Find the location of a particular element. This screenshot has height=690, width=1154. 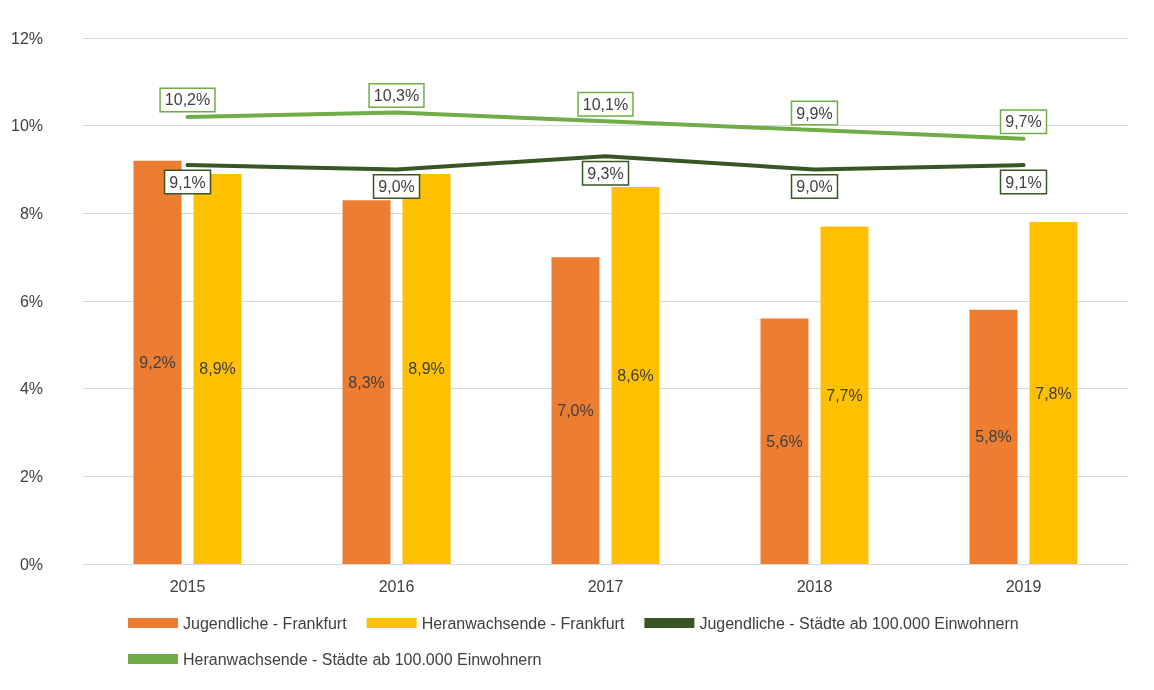

data-label: 5,6% is located at coordinates (784, 441).